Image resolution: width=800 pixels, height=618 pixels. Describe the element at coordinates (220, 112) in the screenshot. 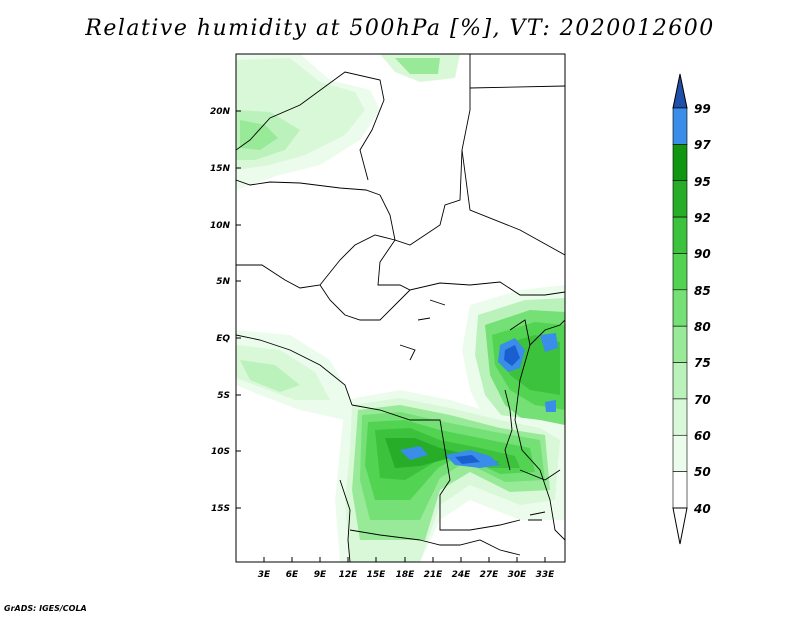

I see `lat-label: 20N` at that location.